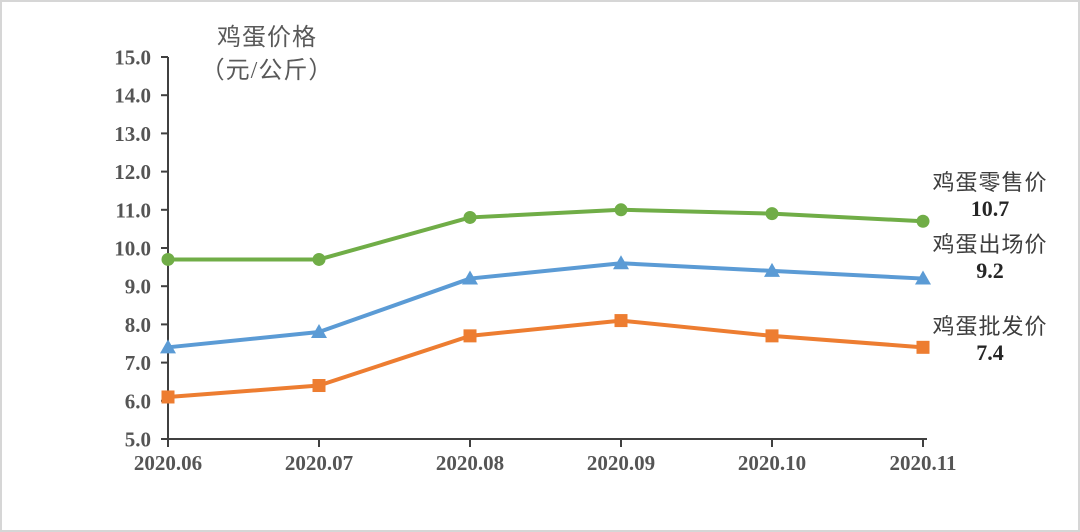 The image size is (1080, 532). Describe the element at coordinates (168, 463) in the screenshot. I see `x-axis-tick-label: 2020.06` at that location.